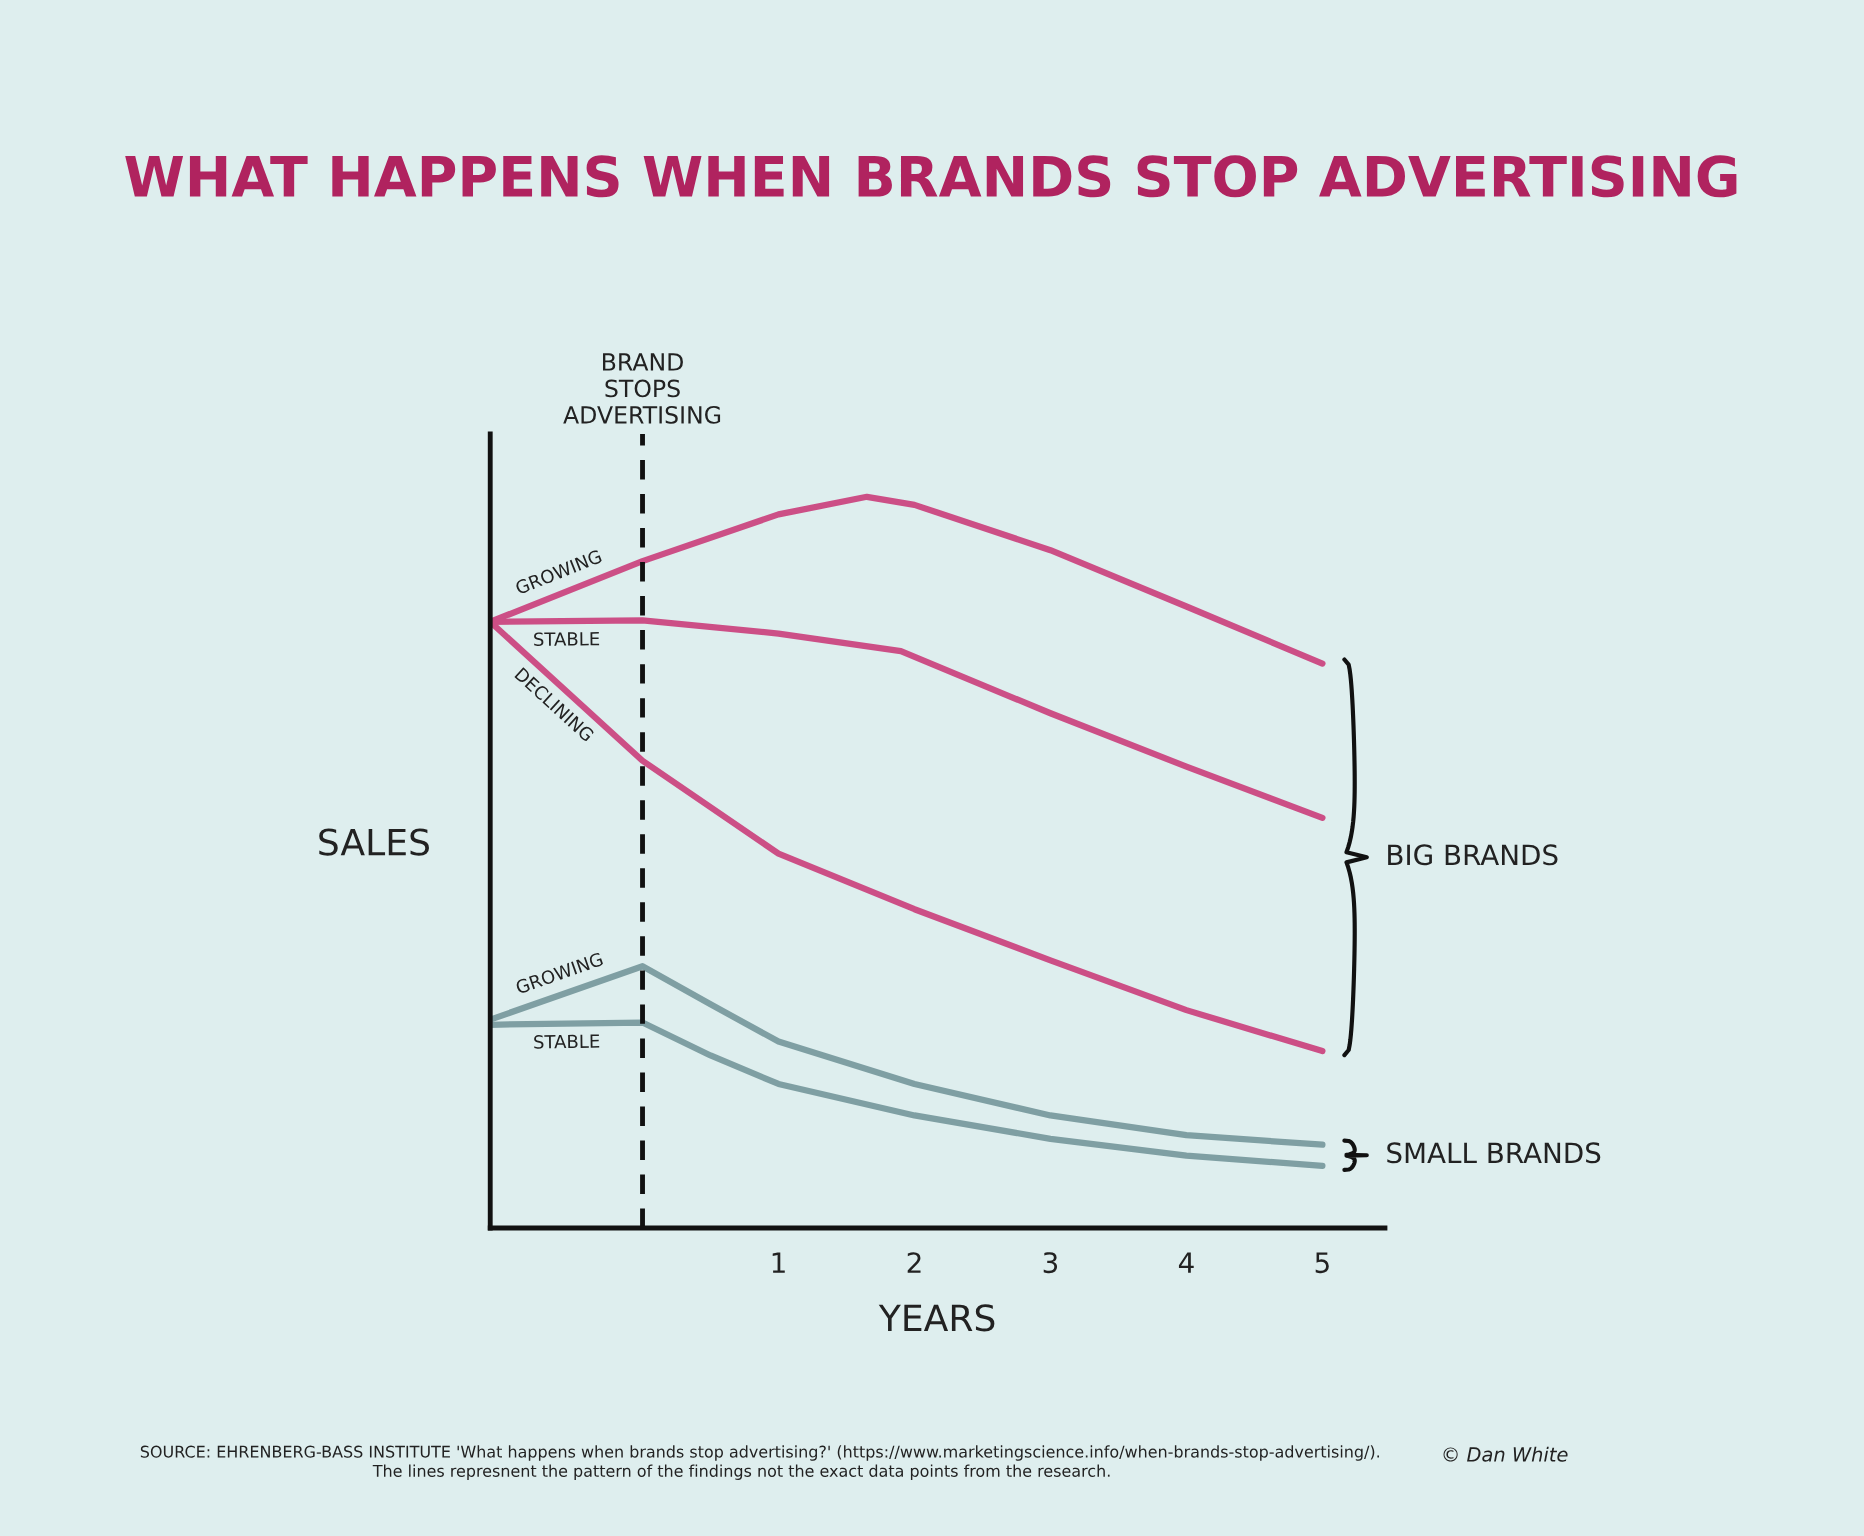 The width and height of the screenshot is (1864, 1536). I want to click on x-tick-label: 4, so click(1186, 1262).